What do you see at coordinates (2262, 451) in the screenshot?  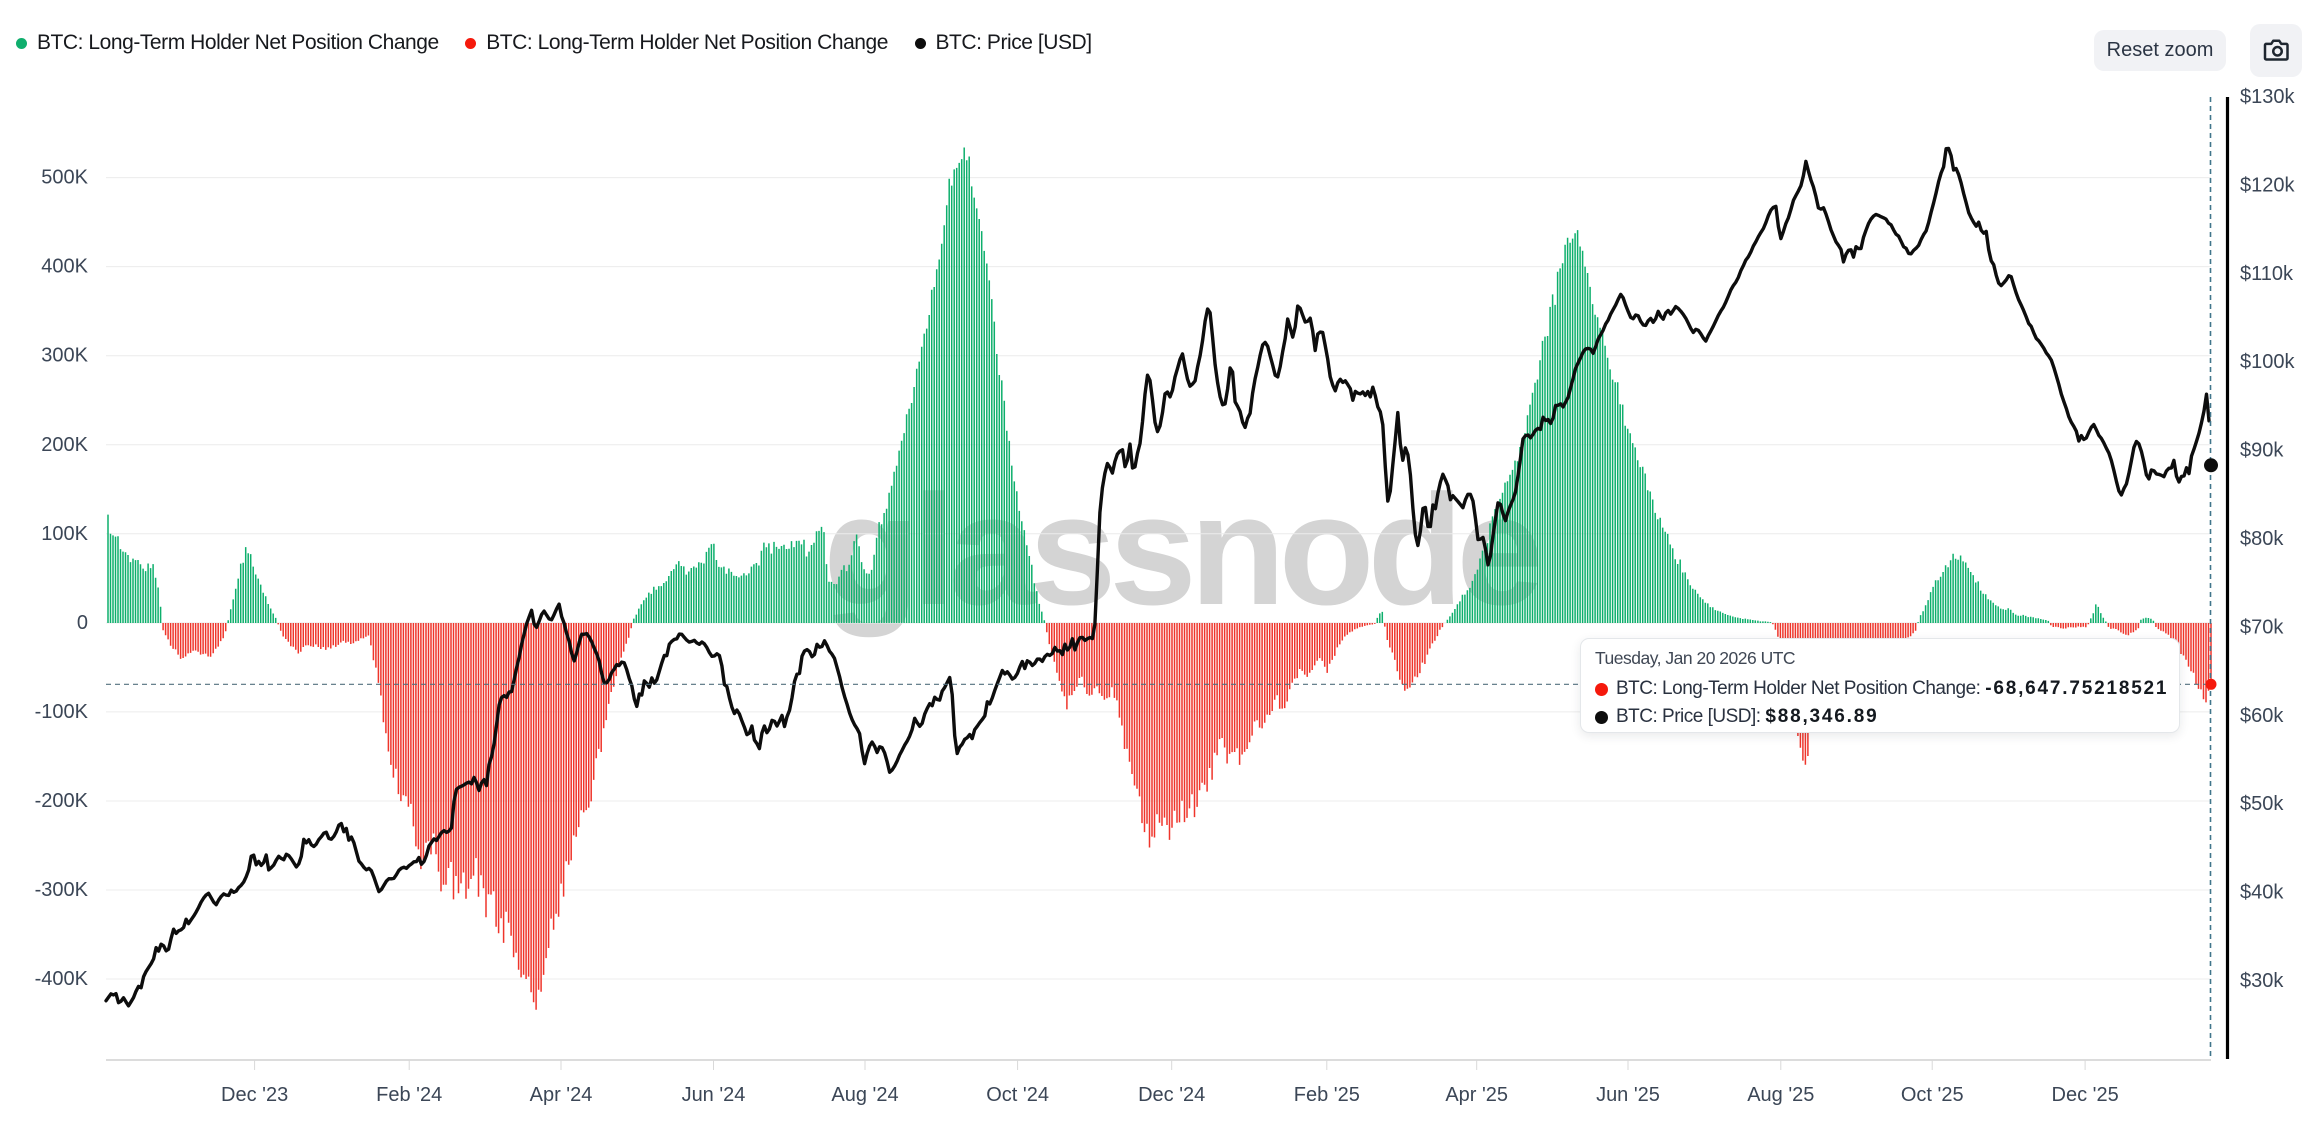 I see `svg-text: $90k` at bounding box center [2262, 451].